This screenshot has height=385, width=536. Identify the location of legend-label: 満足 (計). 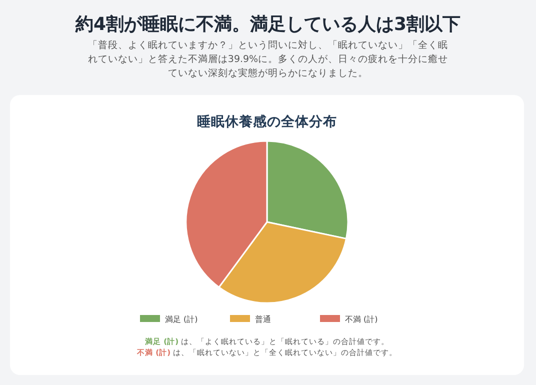
(181, 319).